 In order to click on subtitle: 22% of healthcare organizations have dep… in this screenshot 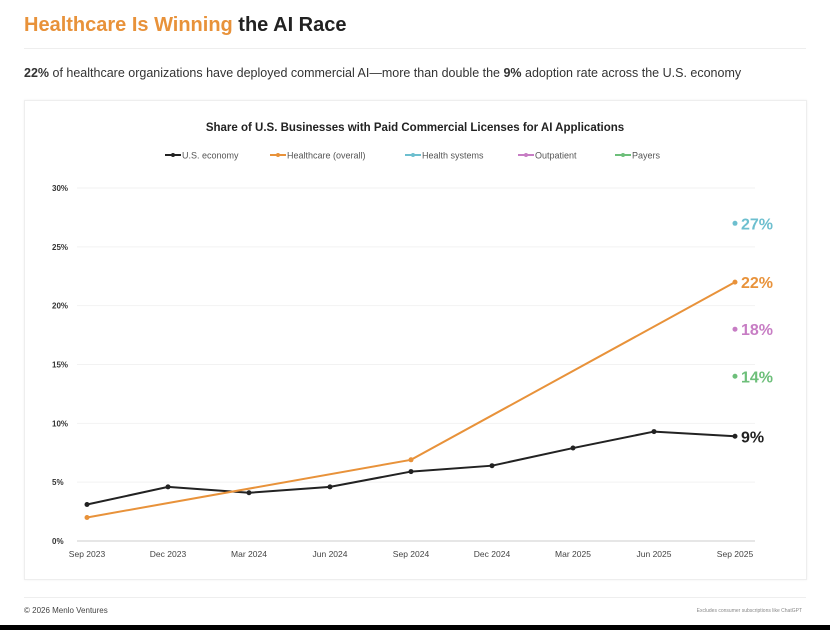, I will do `click(382, 73)`.